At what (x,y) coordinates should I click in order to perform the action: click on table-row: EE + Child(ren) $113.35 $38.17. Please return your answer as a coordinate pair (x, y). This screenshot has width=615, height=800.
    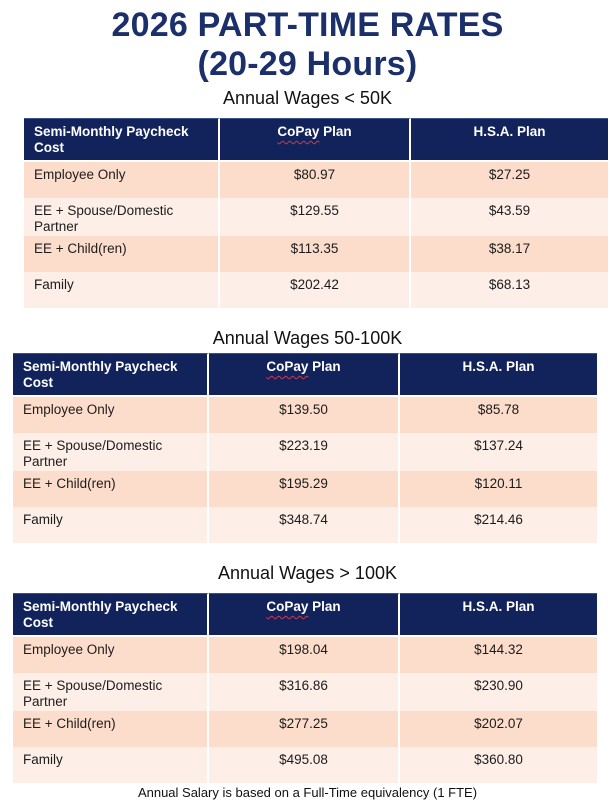
    Looking at the image, I should click on (316, 254).